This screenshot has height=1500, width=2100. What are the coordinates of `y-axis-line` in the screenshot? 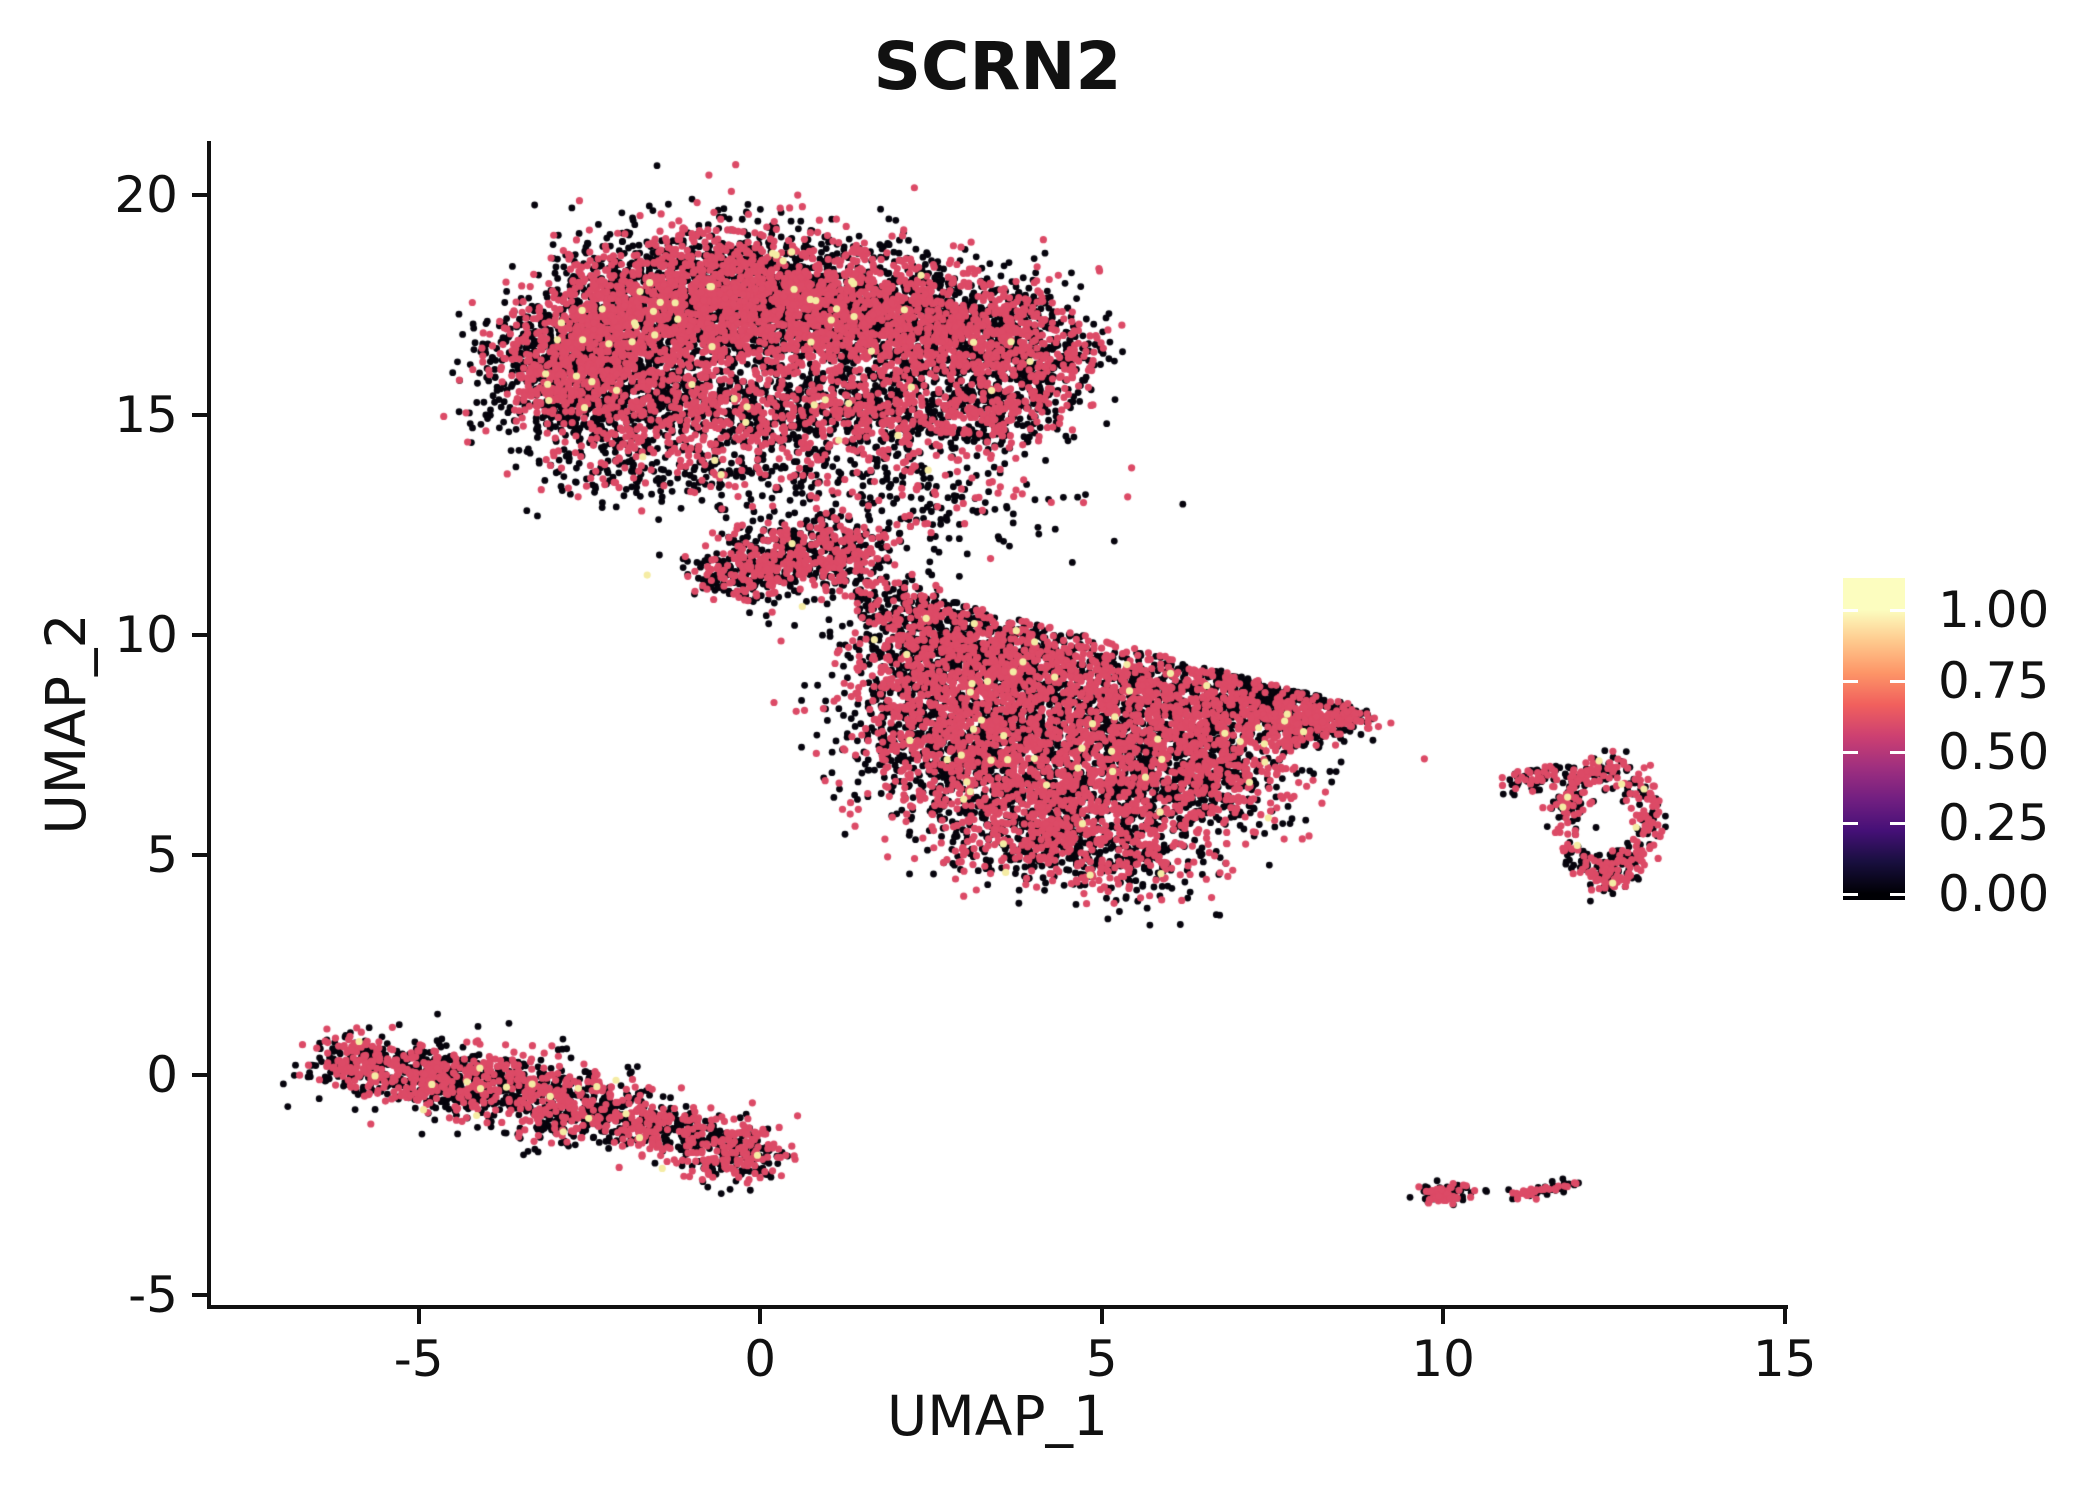 It's located at (209, 725).